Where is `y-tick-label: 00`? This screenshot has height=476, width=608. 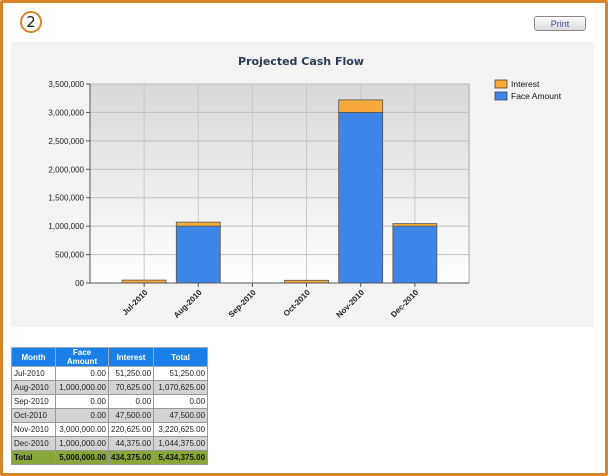 y-tick-label: 00 is located at coordinates (79, 283).